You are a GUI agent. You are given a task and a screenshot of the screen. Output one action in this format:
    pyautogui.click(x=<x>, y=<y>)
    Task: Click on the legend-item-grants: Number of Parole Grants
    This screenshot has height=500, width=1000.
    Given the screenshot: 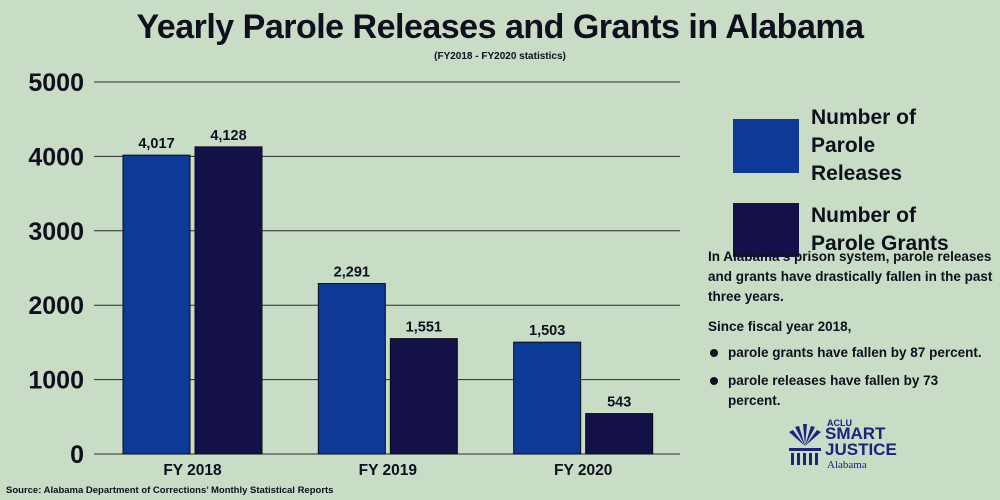 What is the action you would take?
    pyautogui.click(x=852, y=230)
    